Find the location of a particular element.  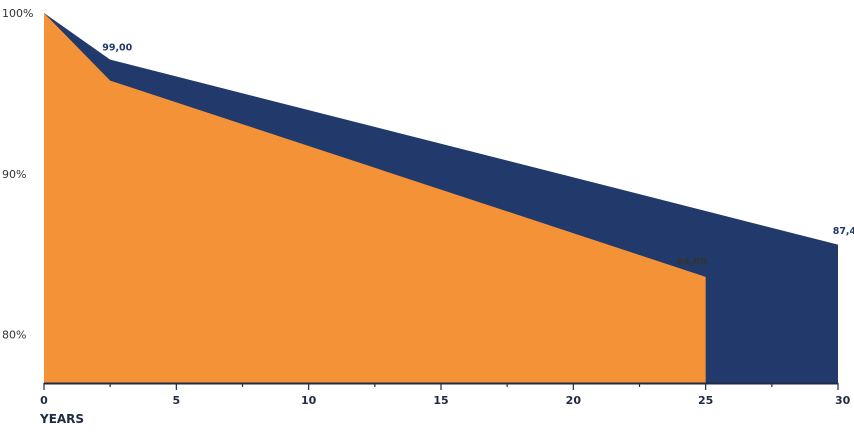

x-tick-label: 30 is located at coordinates (843, 400).